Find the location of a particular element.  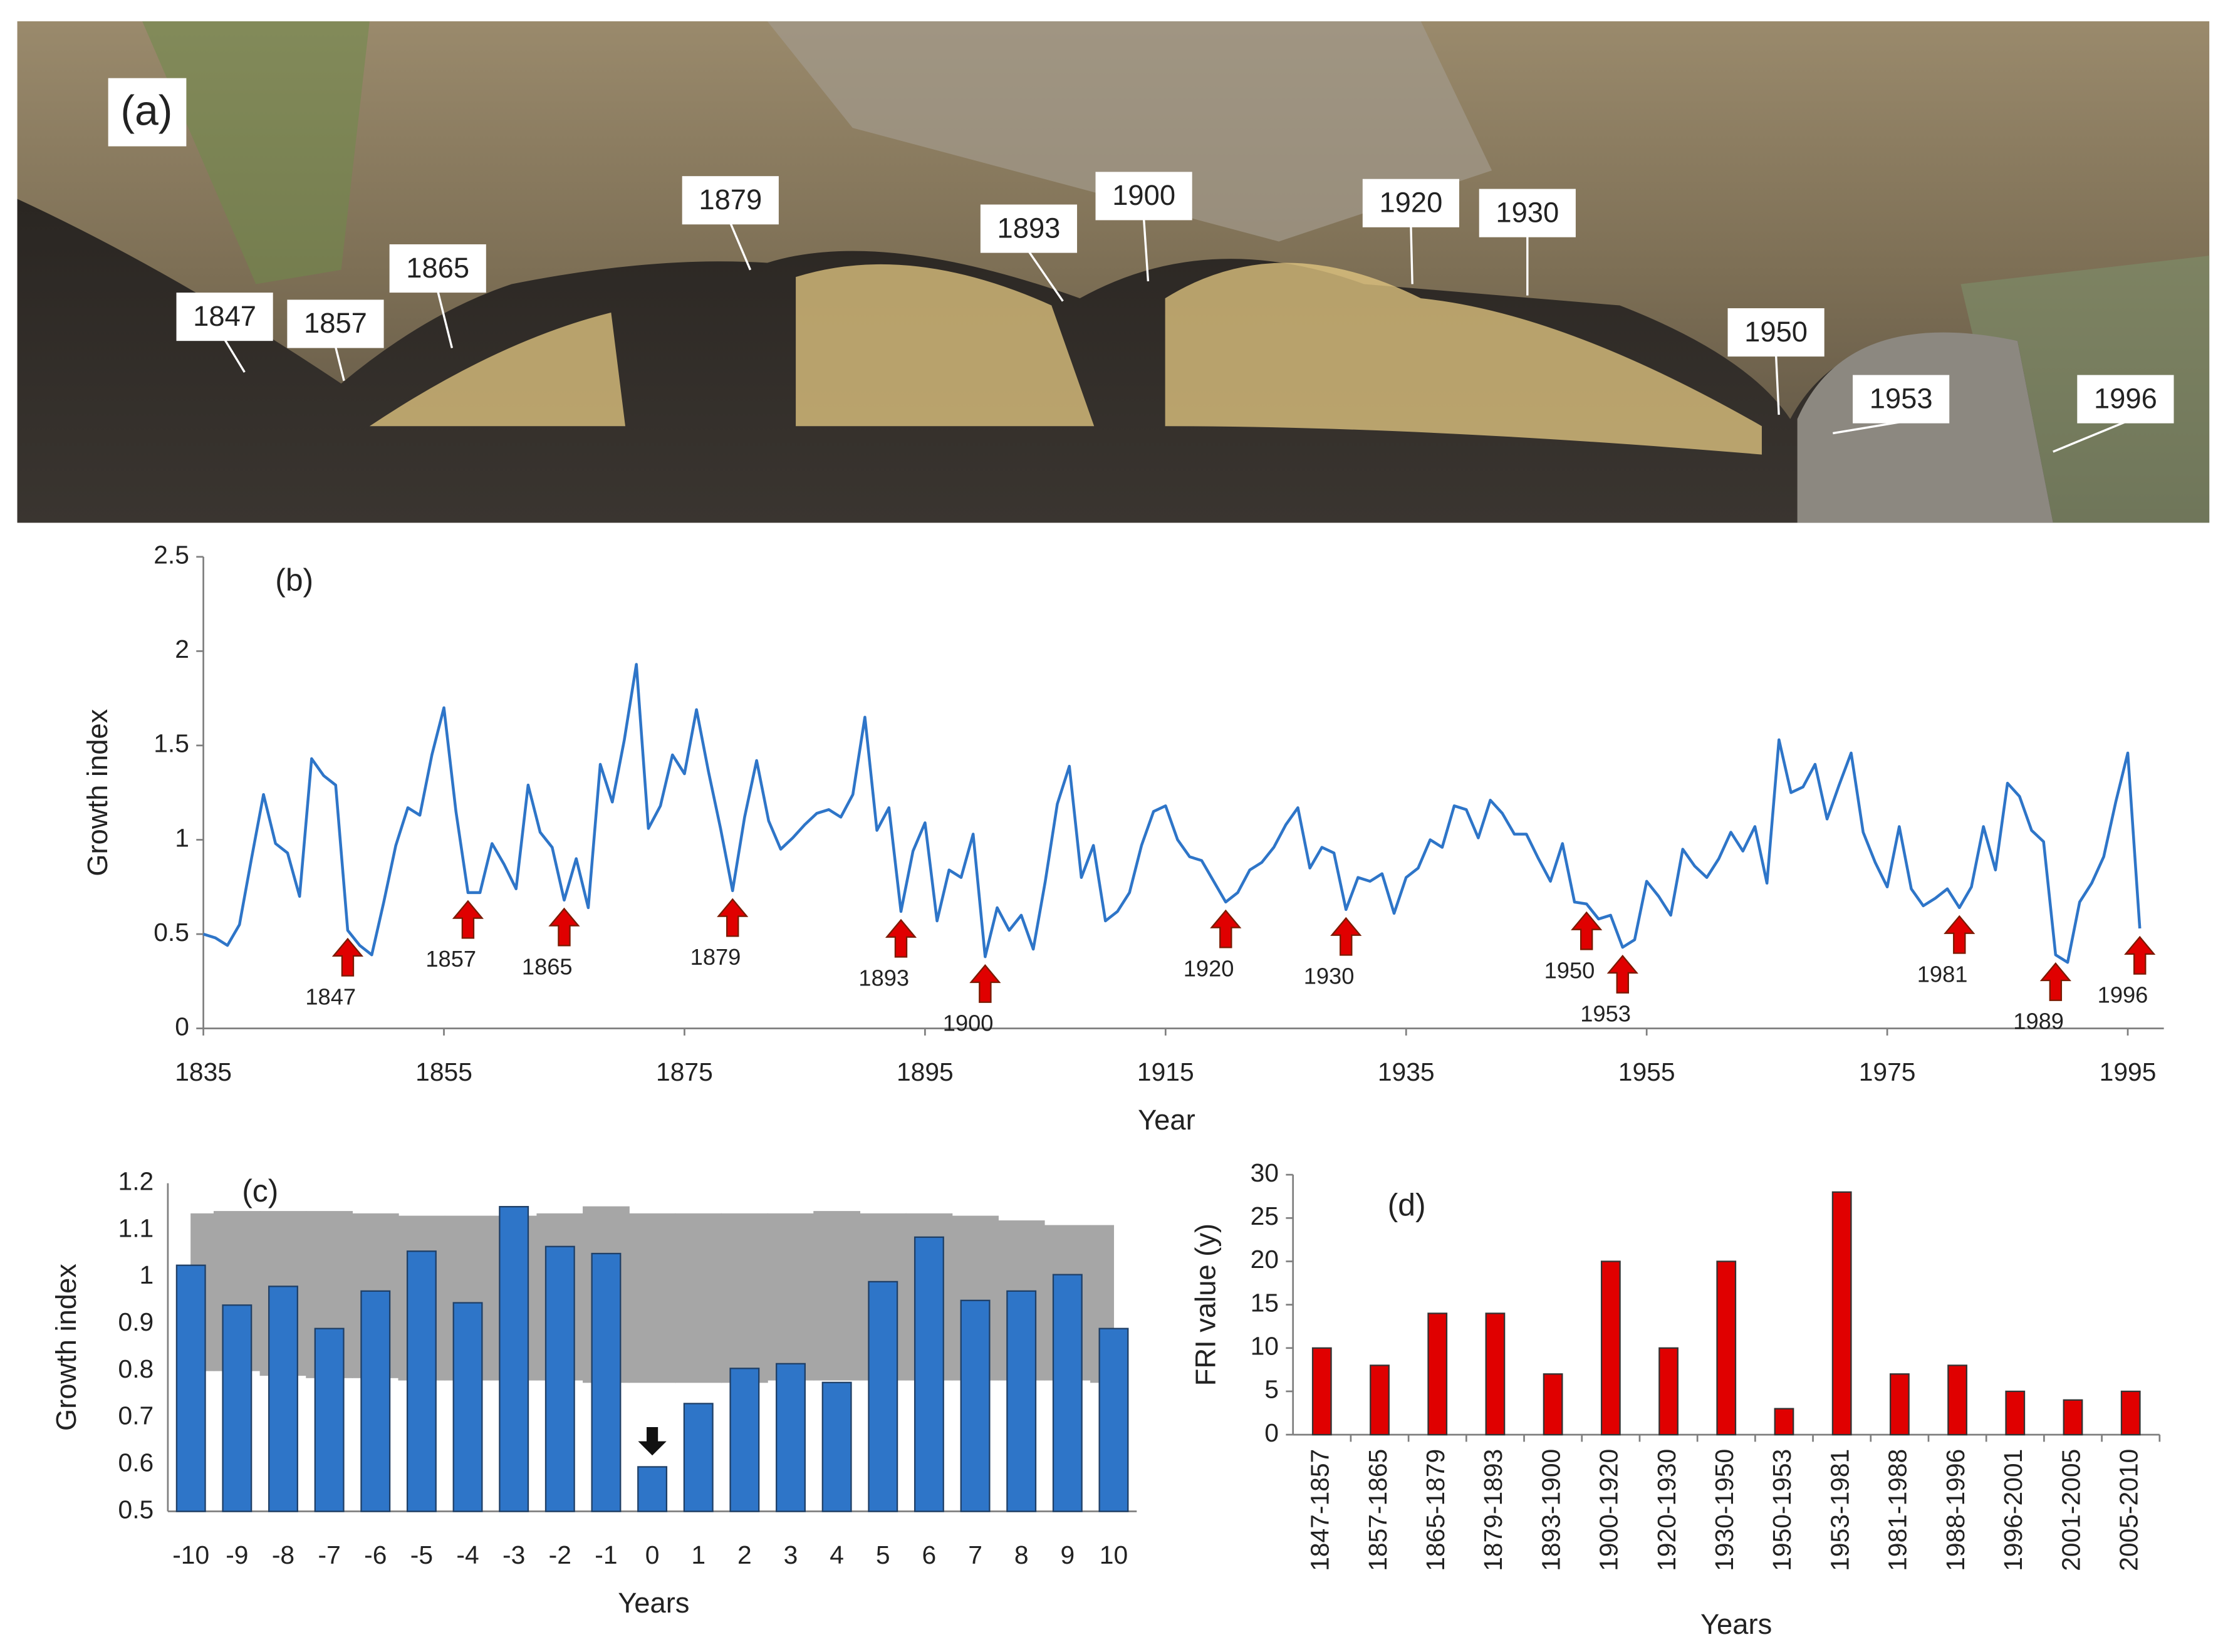

fire-year-label: 1847 is located at coordinates (330, 996).